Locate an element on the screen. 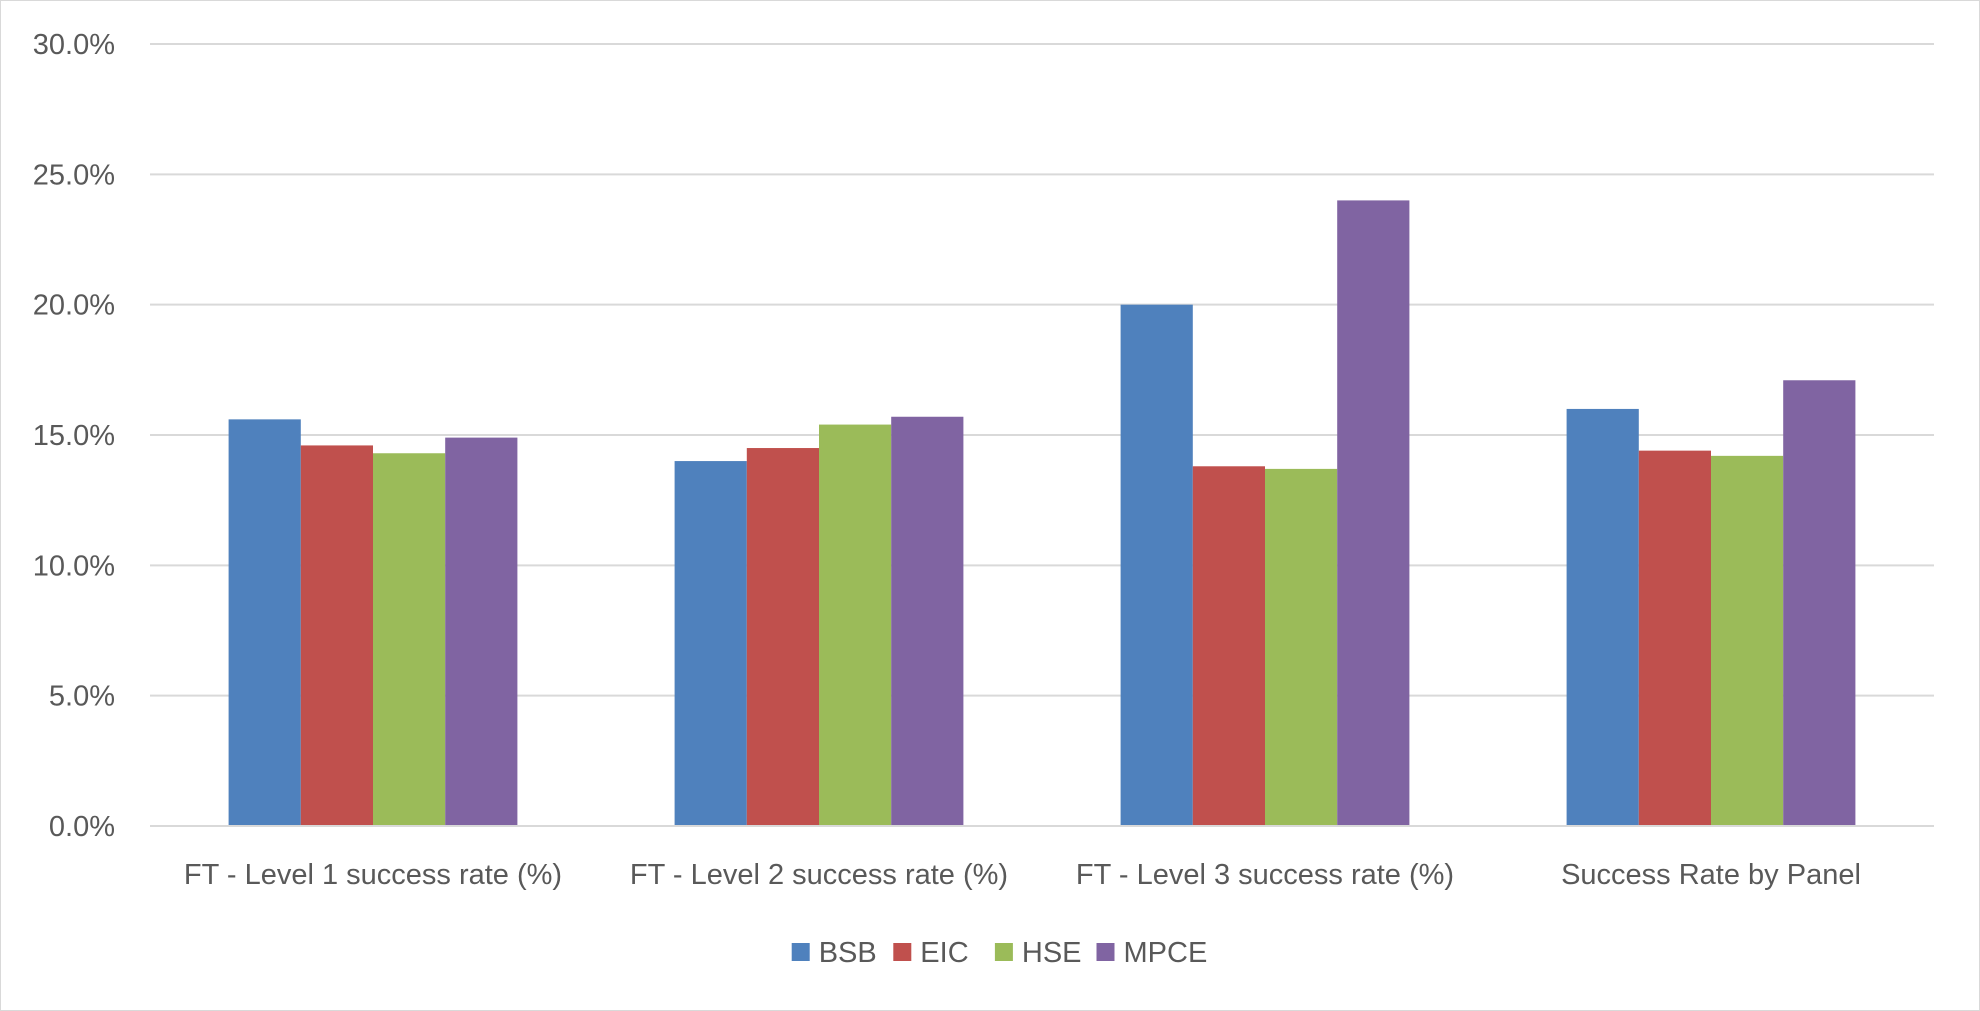 The height and width of the screenshot is (1011, 1980). x-category-label: FT - Level 1 success rate (%) is located at coordinates (373, 875).